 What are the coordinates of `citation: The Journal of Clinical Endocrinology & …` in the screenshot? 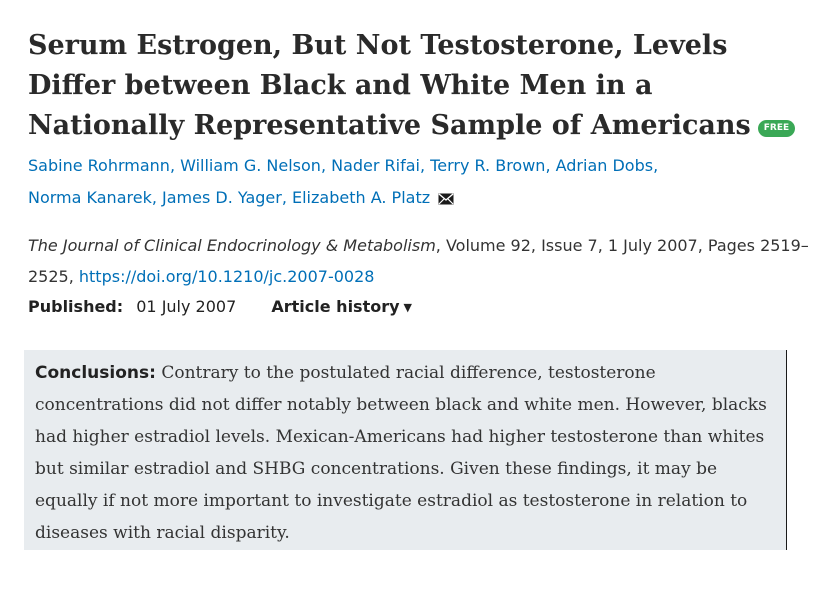 It's located at (428, 261).